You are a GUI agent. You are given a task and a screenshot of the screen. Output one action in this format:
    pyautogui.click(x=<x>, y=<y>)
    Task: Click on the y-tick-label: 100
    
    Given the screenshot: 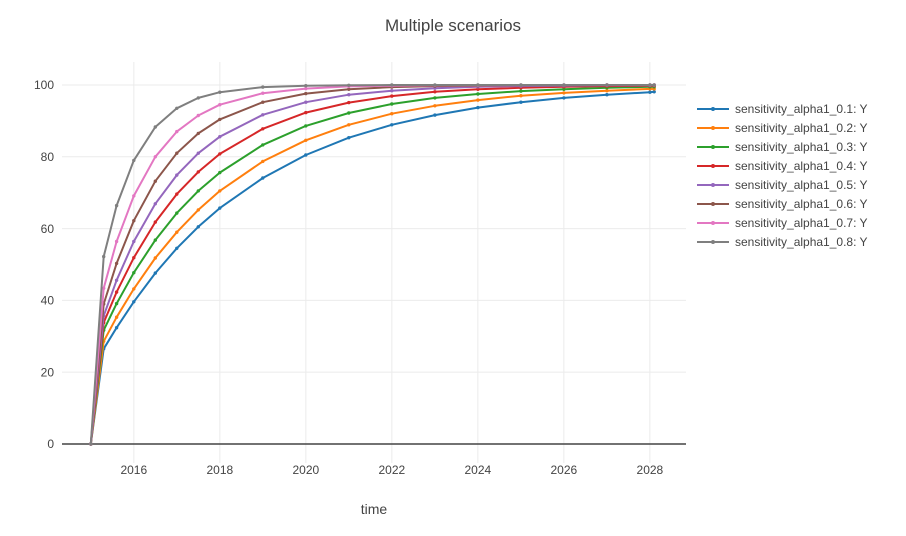 What is the action you would take?
    pyautogui.click(x=44, y=85)
    